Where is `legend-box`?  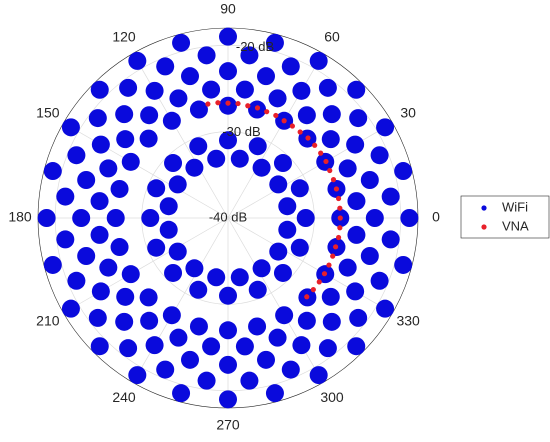 legend-box is located at coordinates (505, 217).